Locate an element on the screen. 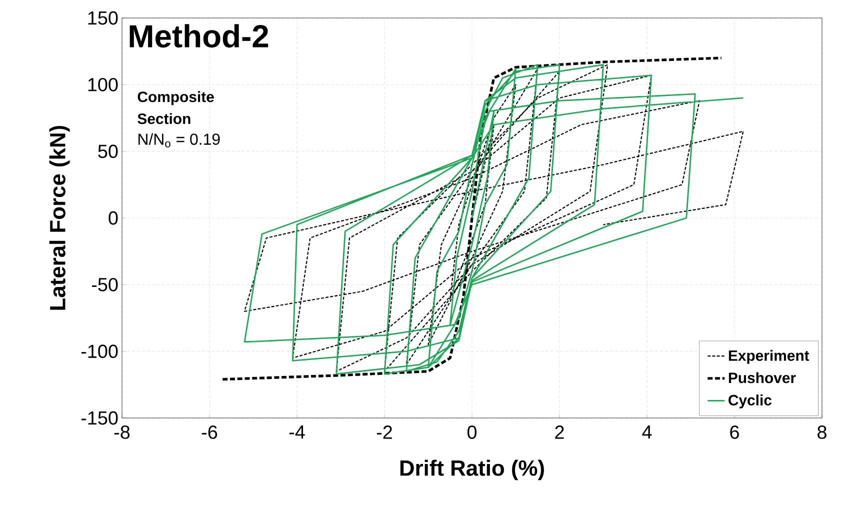 The image size is (854, 521). chart-title: Method-2 is located at coordinates (199, 36).